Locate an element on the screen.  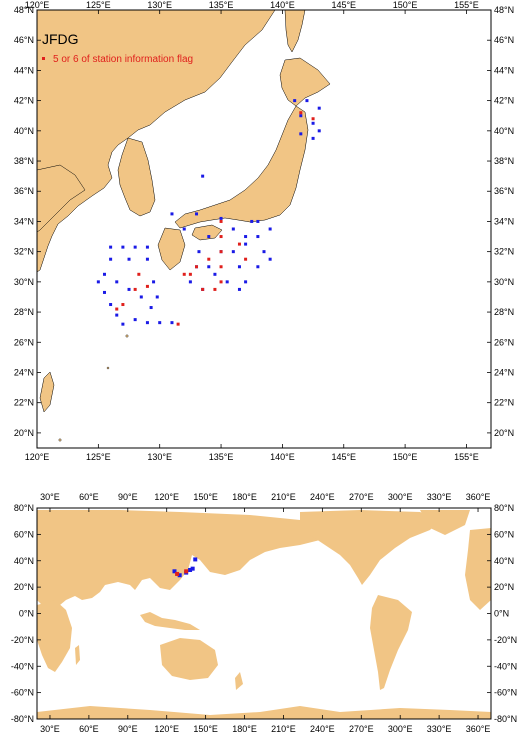
australia is located at coordinates (189, 659).